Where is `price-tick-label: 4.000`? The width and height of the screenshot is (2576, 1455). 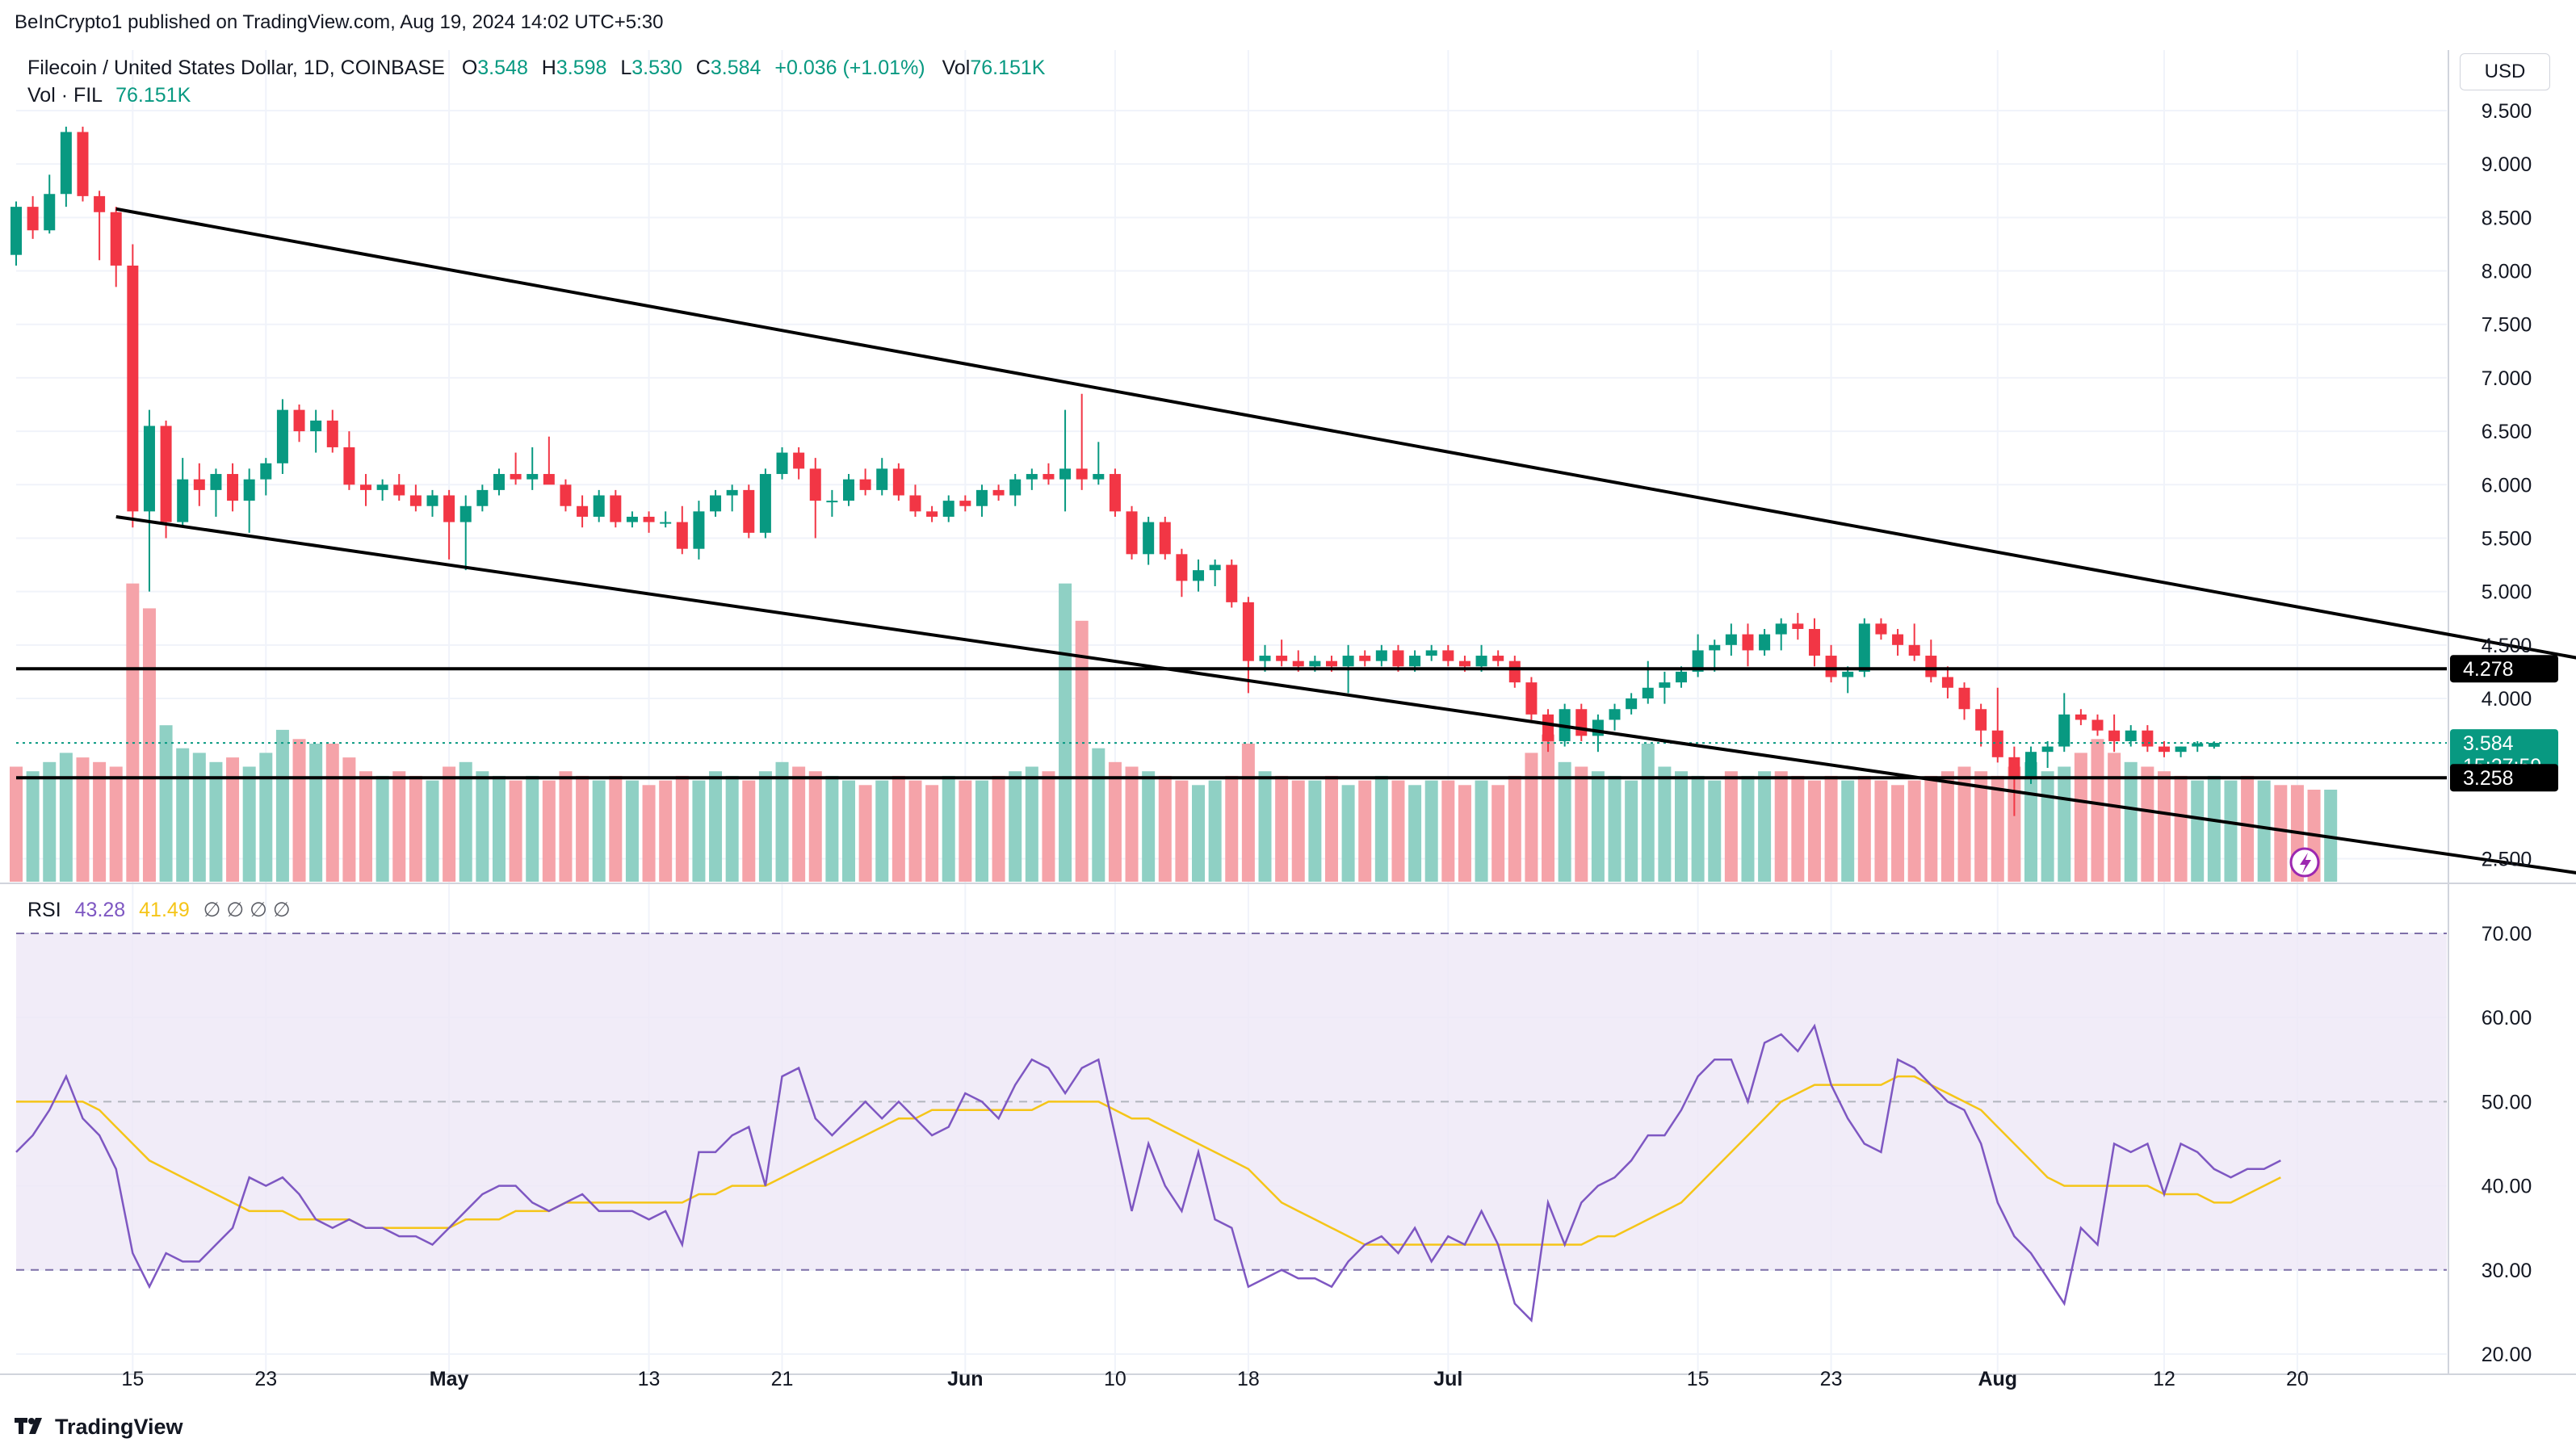 price-tick-label: 4.000 is located at coordinates (2507, 699).